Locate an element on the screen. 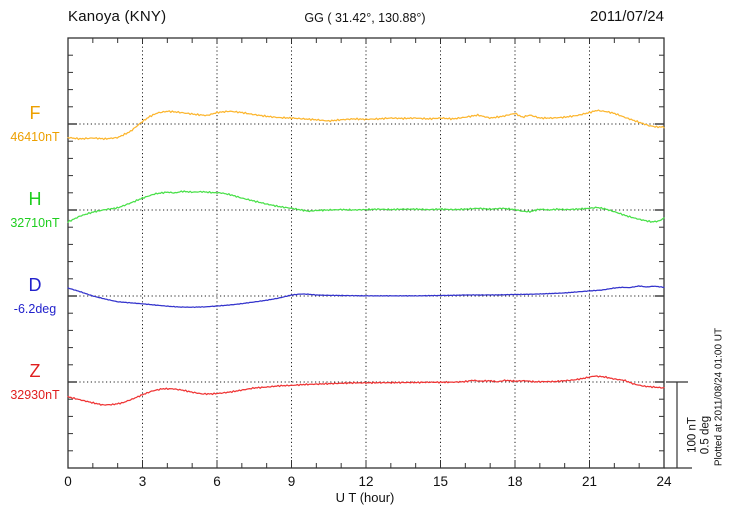  x-tick-label: 6 is located at coordinates (217, 481).